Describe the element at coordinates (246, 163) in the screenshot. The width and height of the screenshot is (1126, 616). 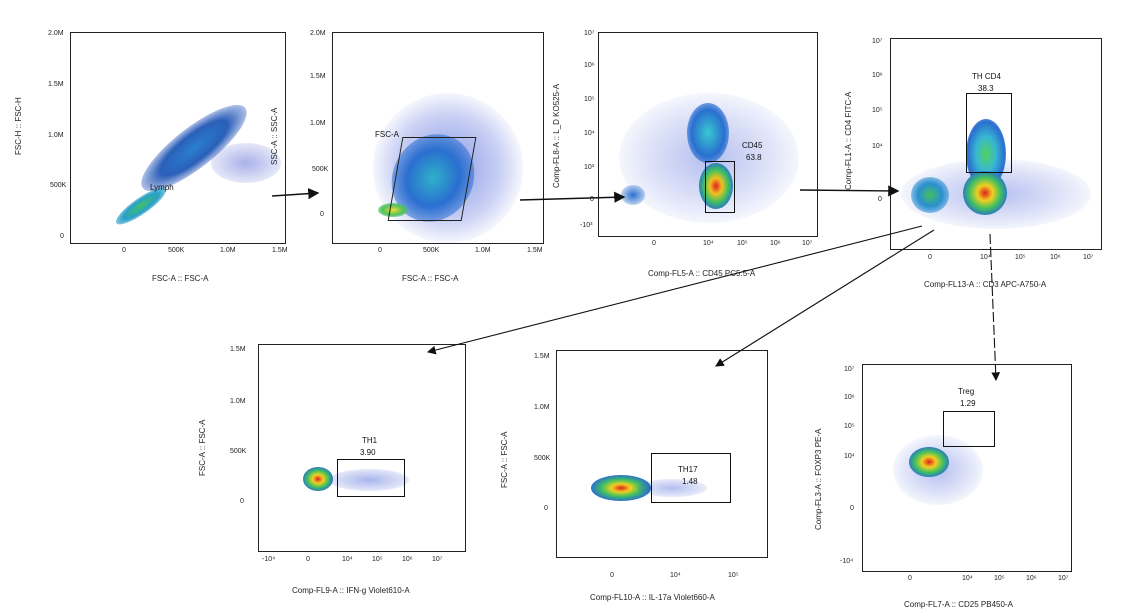
I see `density-scatter` at that location.